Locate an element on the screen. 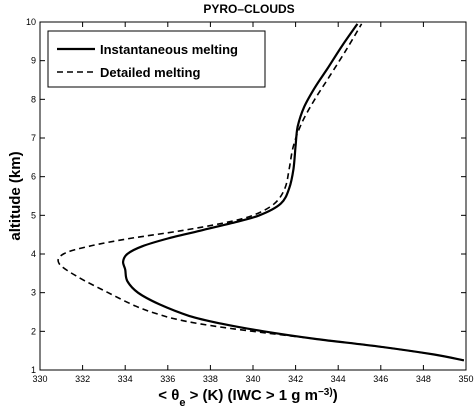 This screenshot has width=474, height=412. chart-title: PYRO–CLOUDS is located at coordinates (248, 9).